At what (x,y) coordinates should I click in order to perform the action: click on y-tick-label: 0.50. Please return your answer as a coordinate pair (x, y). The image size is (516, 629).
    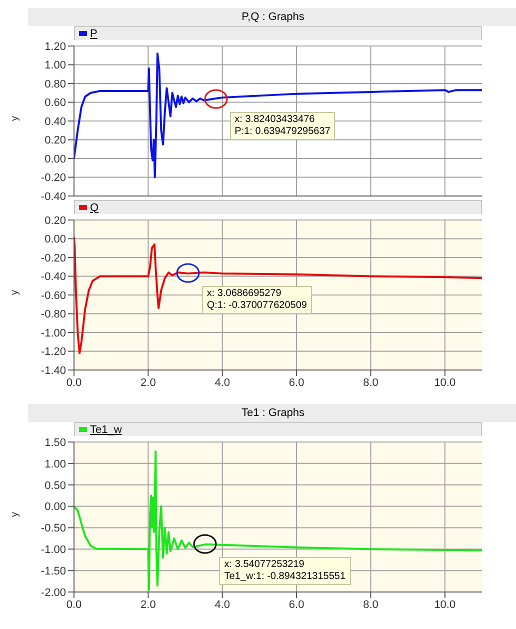
    Looking at the image, I should click on (55, 486).